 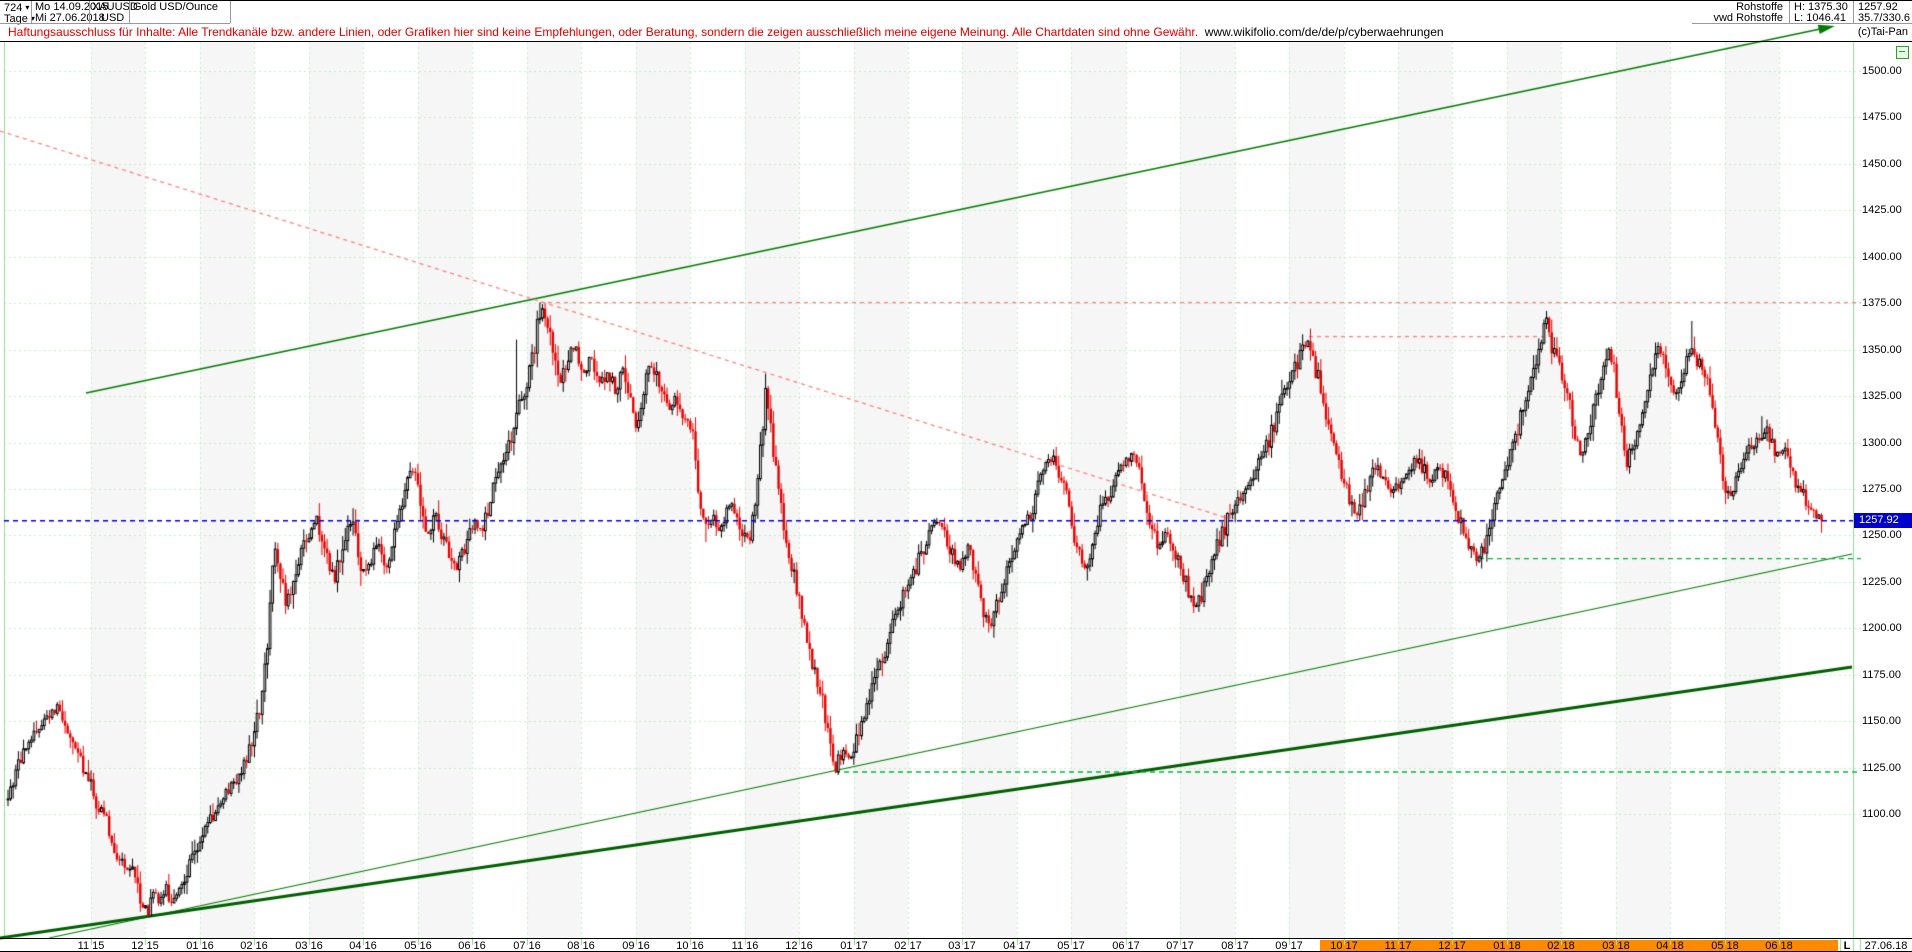 What do you see at coordinates (1882, 257) in the screenshot?
I see `price-axis-label: 1400.00` at bounding box center [1882, 257].